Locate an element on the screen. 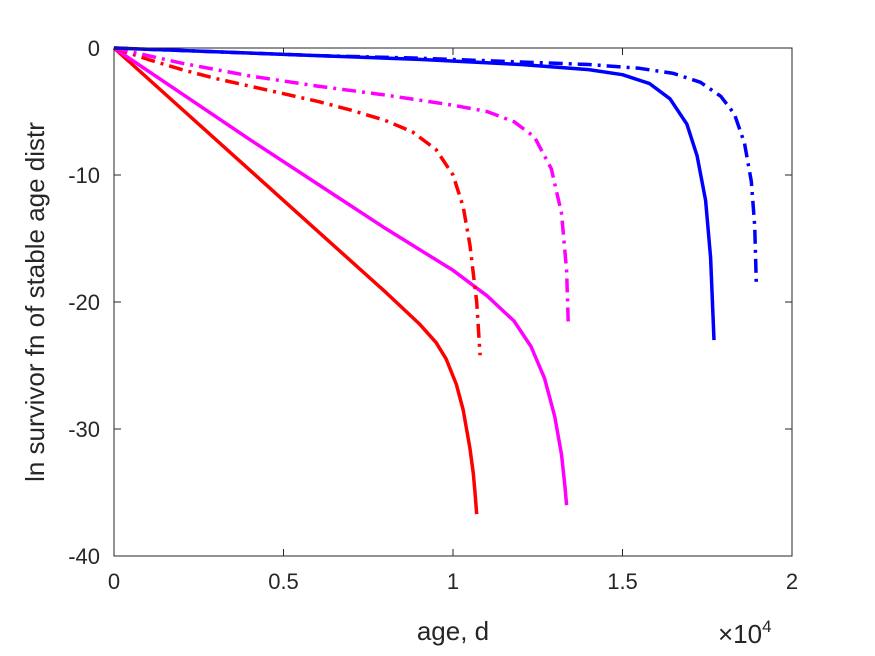 Image resolution: width=875 pixels, height=656 pixels. x-tick-label: 1 is located at coordinates (453, 581).